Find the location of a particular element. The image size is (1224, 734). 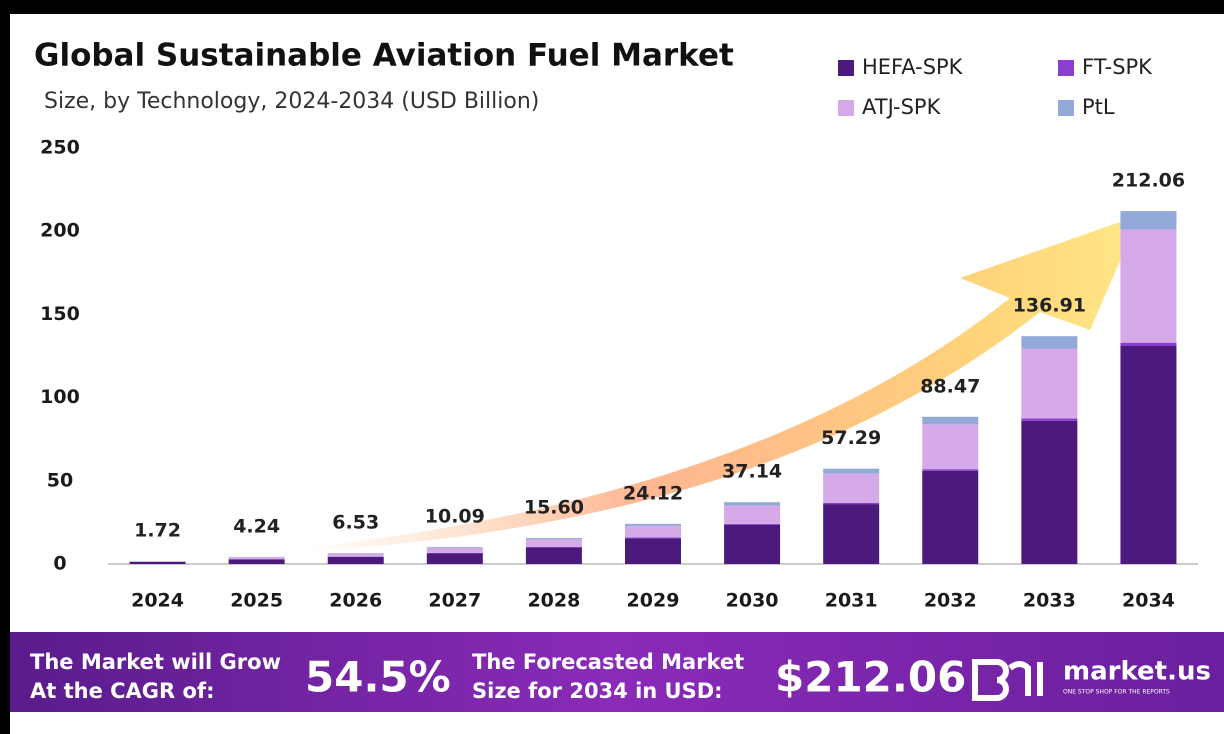

total-label: 212.06 is located at coordinates (1148, 181).